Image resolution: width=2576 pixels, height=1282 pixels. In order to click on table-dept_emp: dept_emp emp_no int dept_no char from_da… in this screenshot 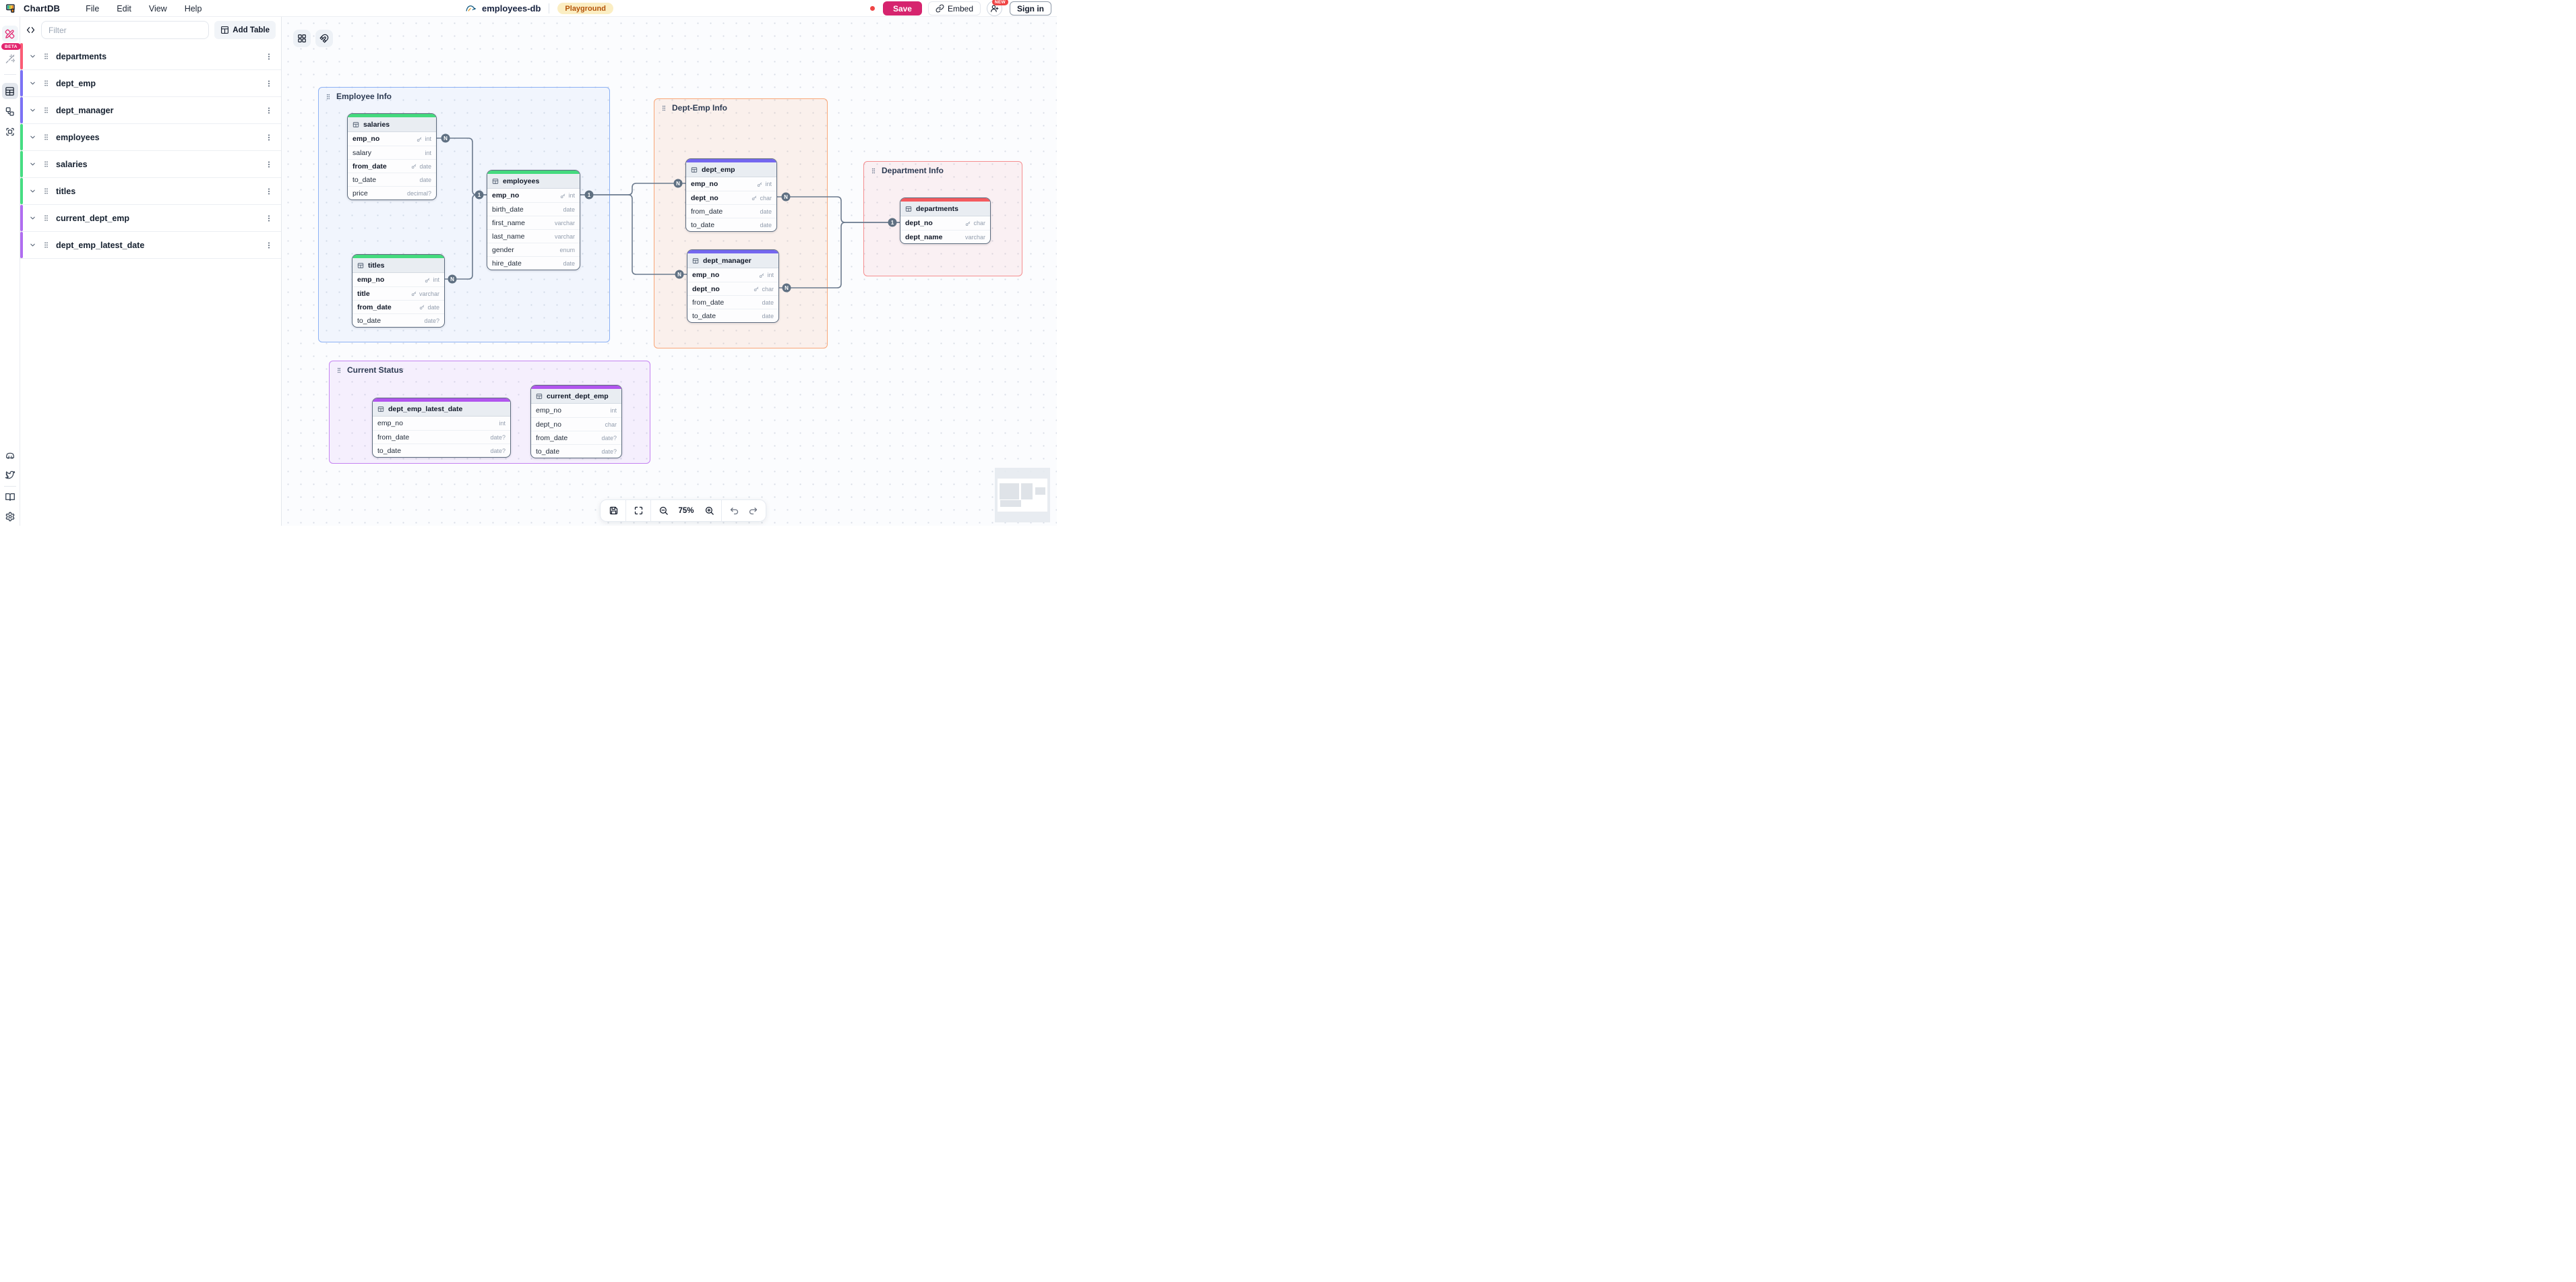, I will do `click(731, 195)`.